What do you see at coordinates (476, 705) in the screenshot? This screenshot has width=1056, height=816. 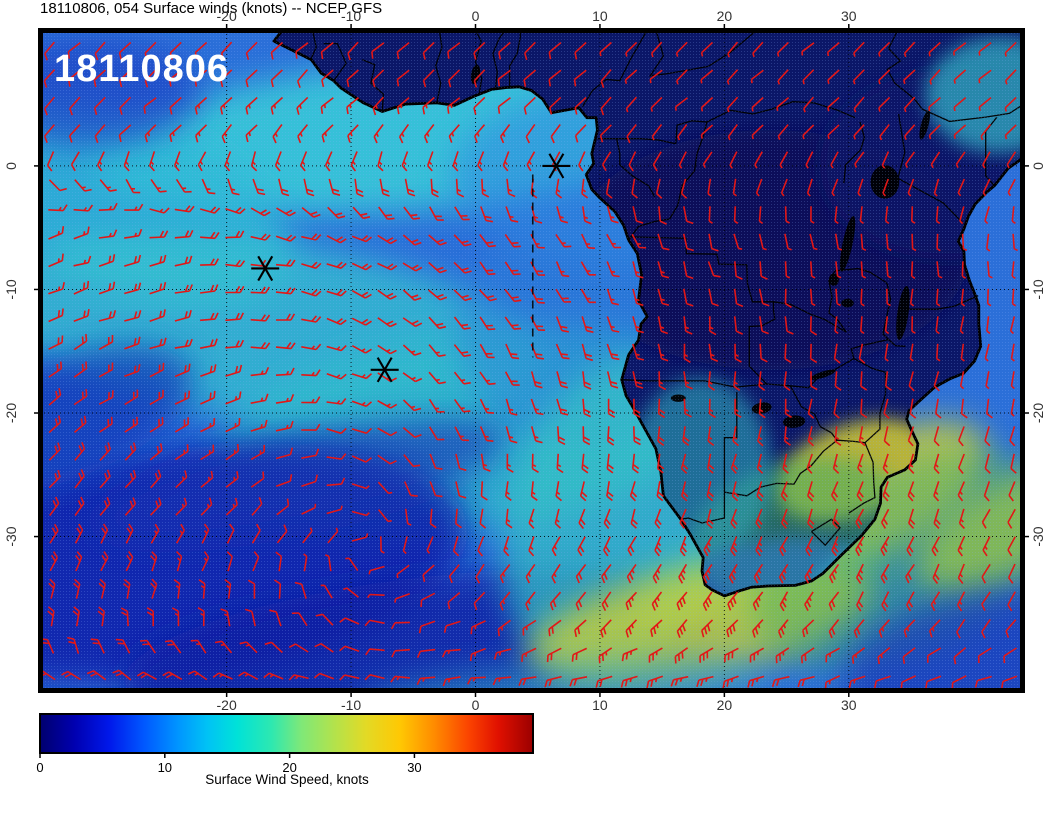 I see `lon-tick-label-bottom: 0` at bounding box center [476, 705].